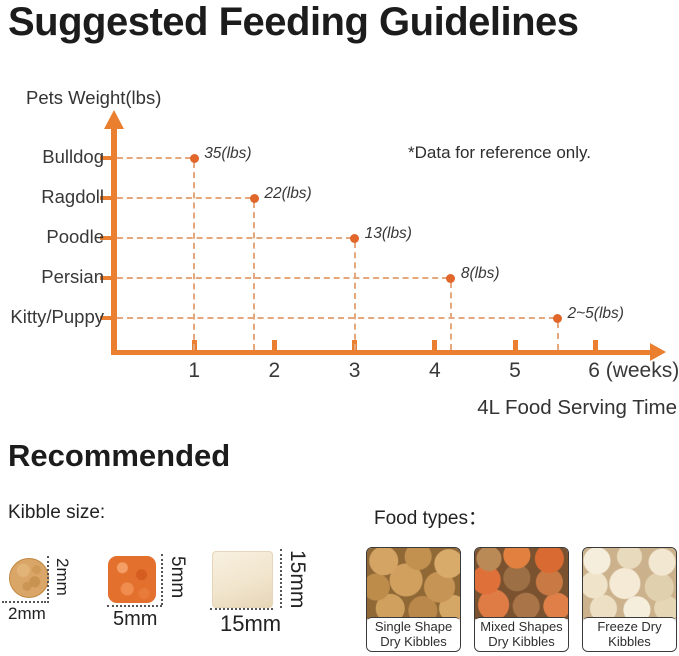  Describe the element at coordinates (194, 370) in the screenshot. I see `x-tick-label: 1` at that location.